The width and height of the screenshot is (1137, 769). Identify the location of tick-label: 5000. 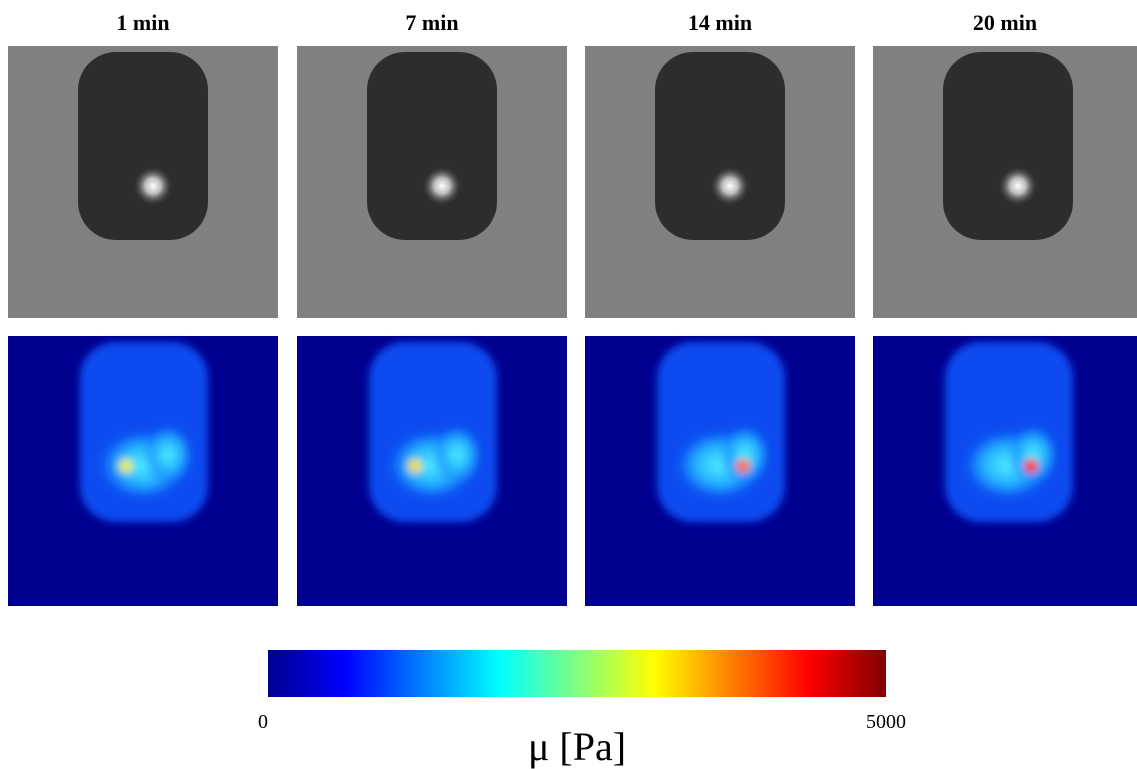
(886, 722).